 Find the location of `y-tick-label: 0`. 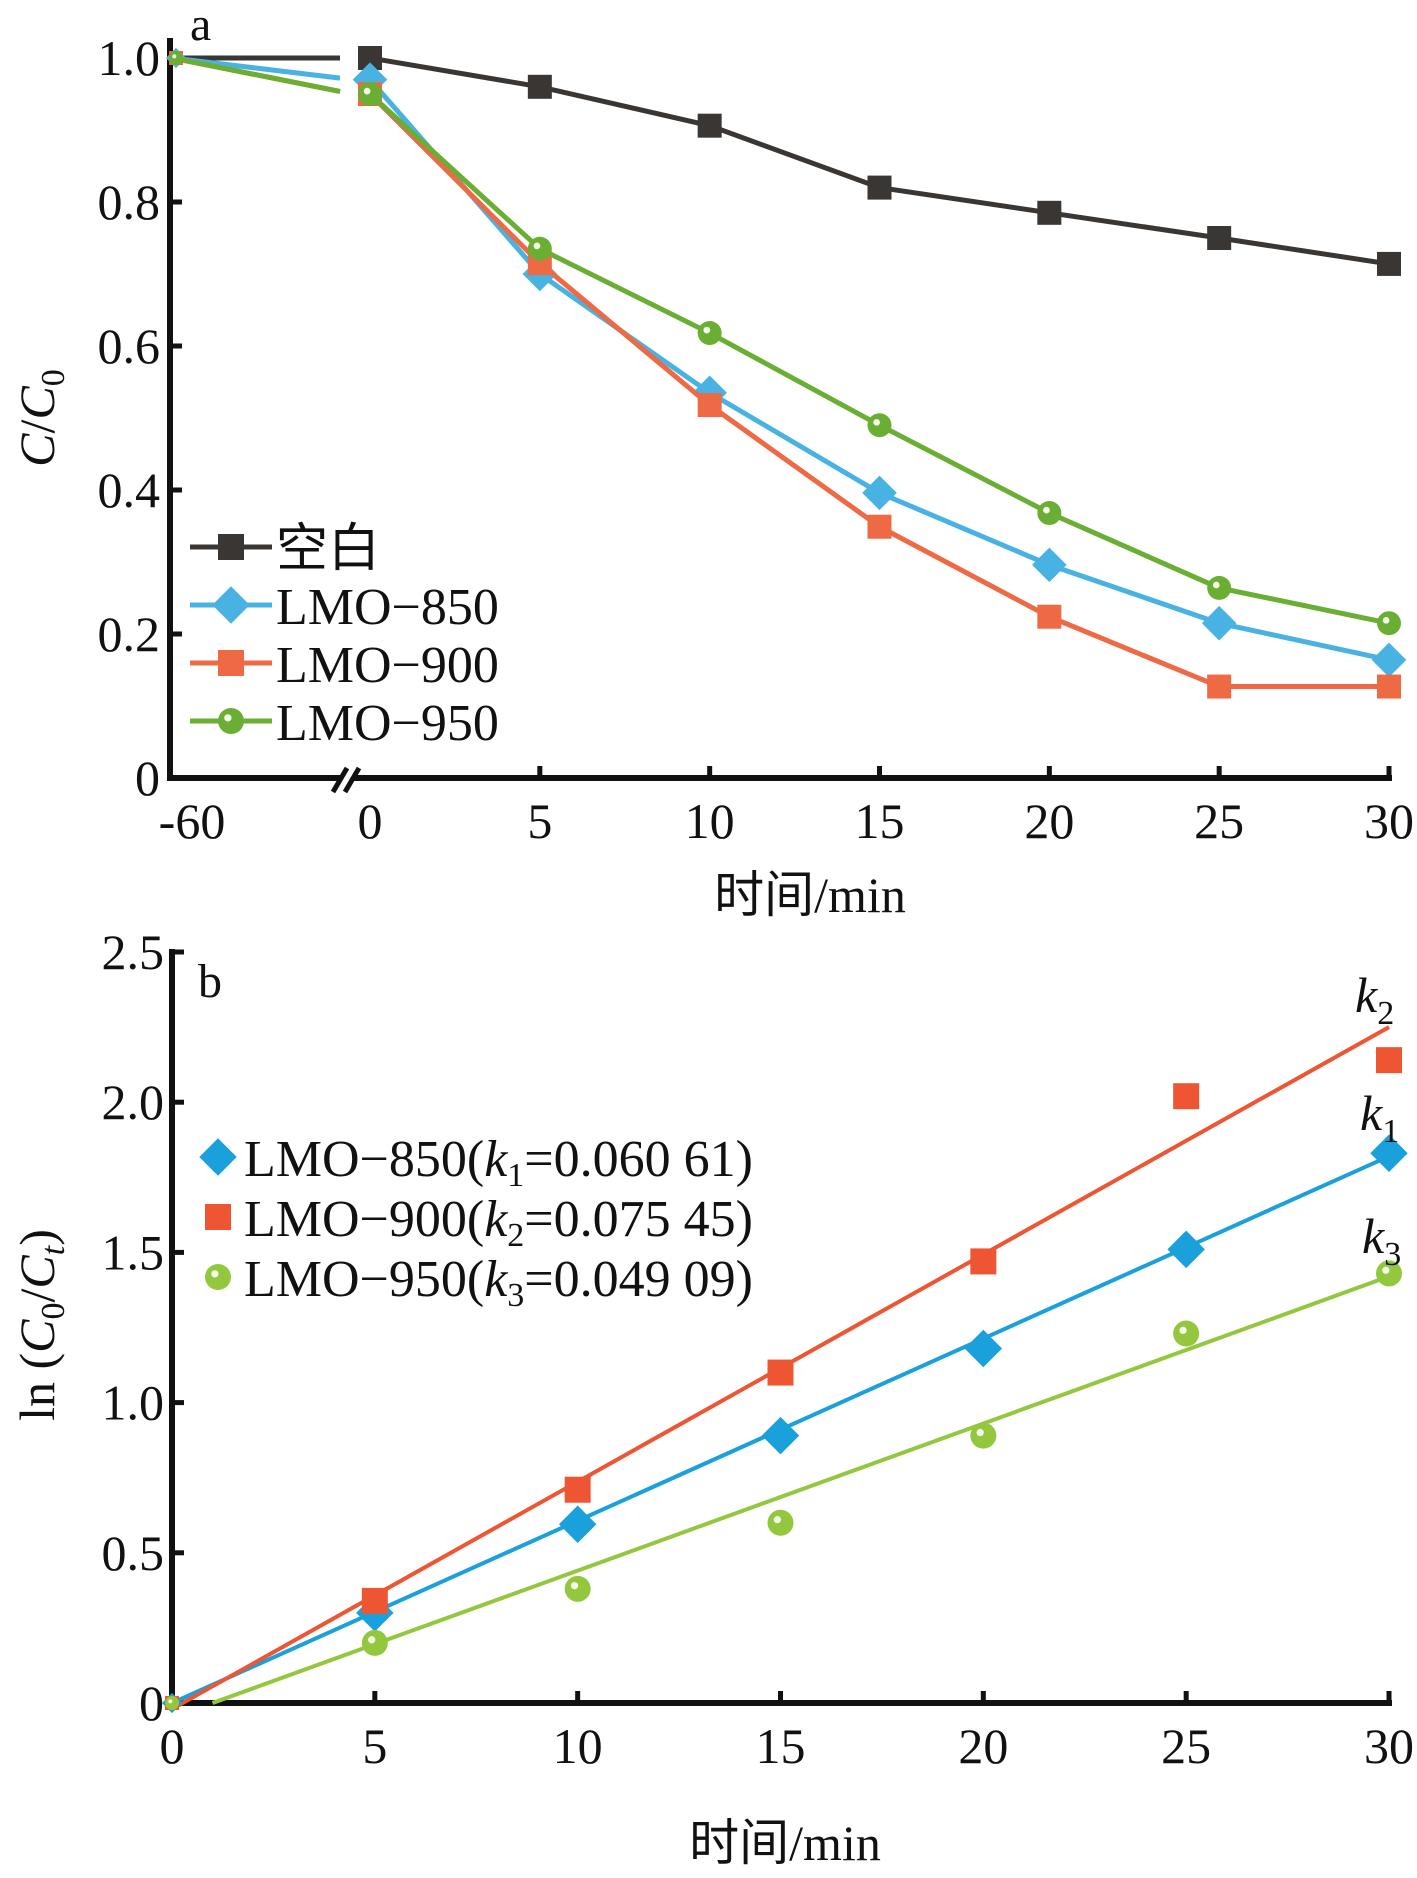

y-tick-label: 0 is located at coordinates (147, 778).